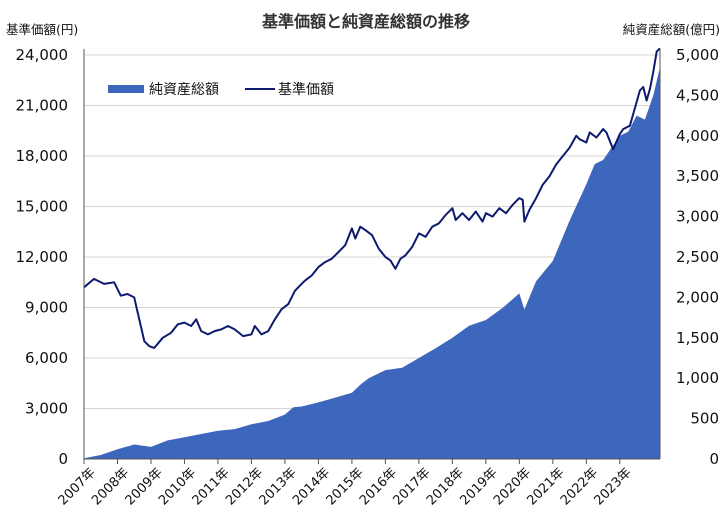 Image resolution: width=728 pixels, height=532 pixels. What do you see at coordinates (42, 156) in the screenshot?
I see `left-tick-label: 18,000` at bounding box center [42, 156].